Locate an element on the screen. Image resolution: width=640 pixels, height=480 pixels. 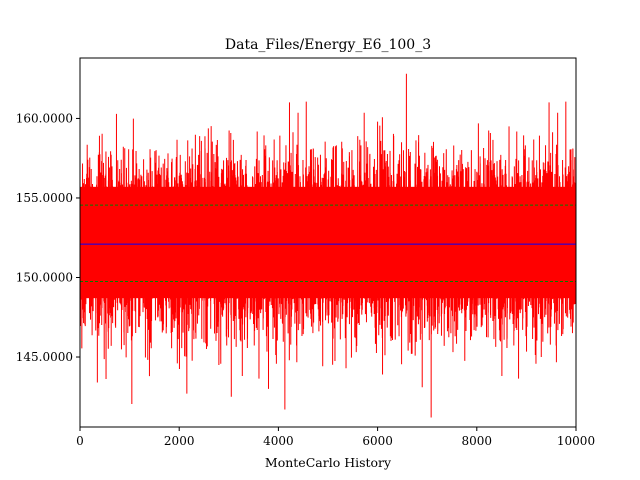
x-axis-label: MonteCarlo History is located at coordinates (328, 462).